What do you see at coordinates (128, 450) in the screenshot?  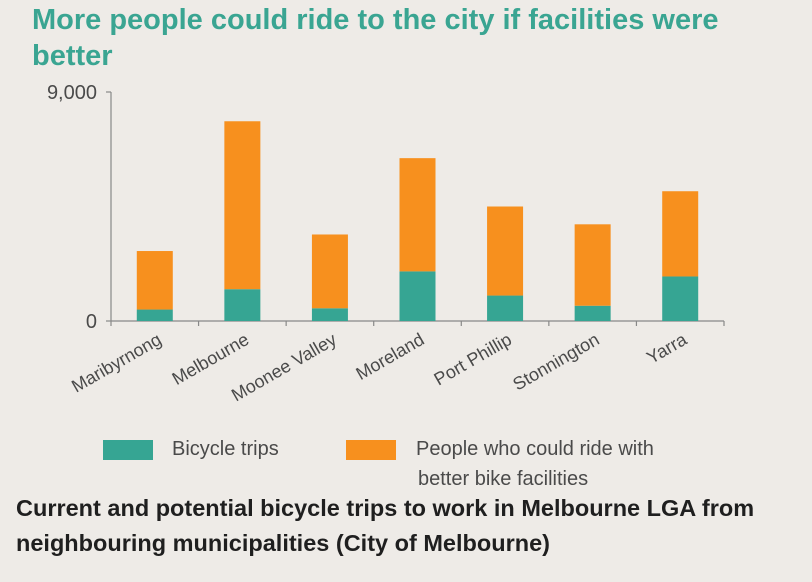 I see `legend-swatch-bicycle` at bounding box center [128, 450].